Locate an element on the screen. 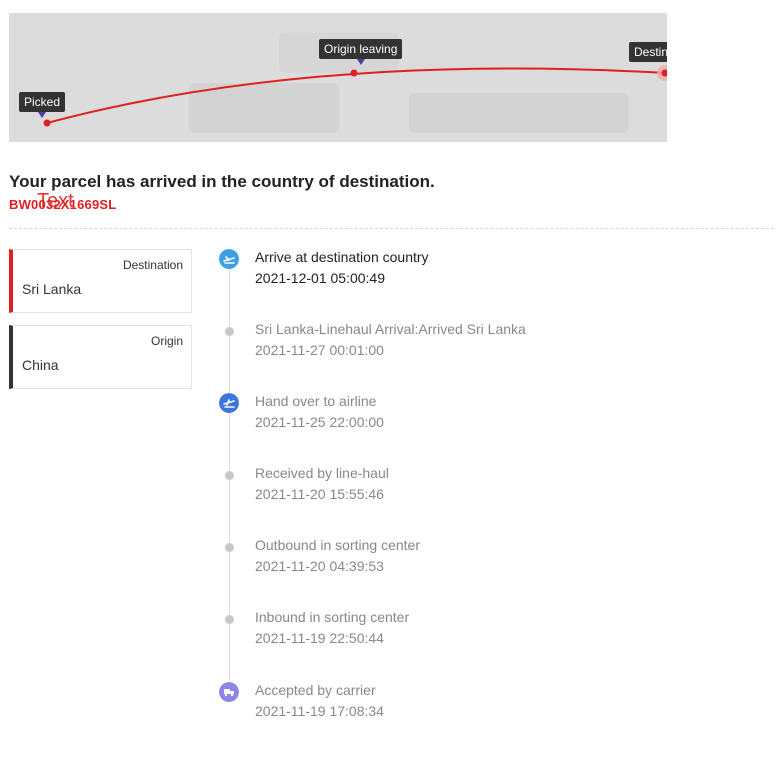  origin-leaving-point is located at coordinates (354, 73).